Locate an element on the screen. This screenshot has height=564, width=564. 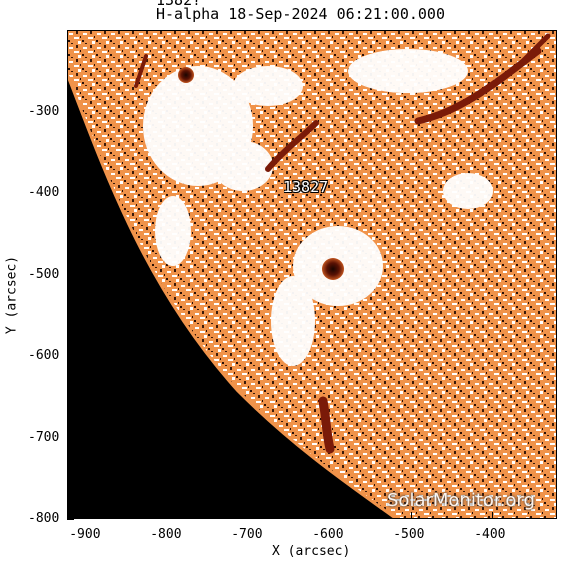
x-tick-label: -700 is located at coordinates (247, 534).